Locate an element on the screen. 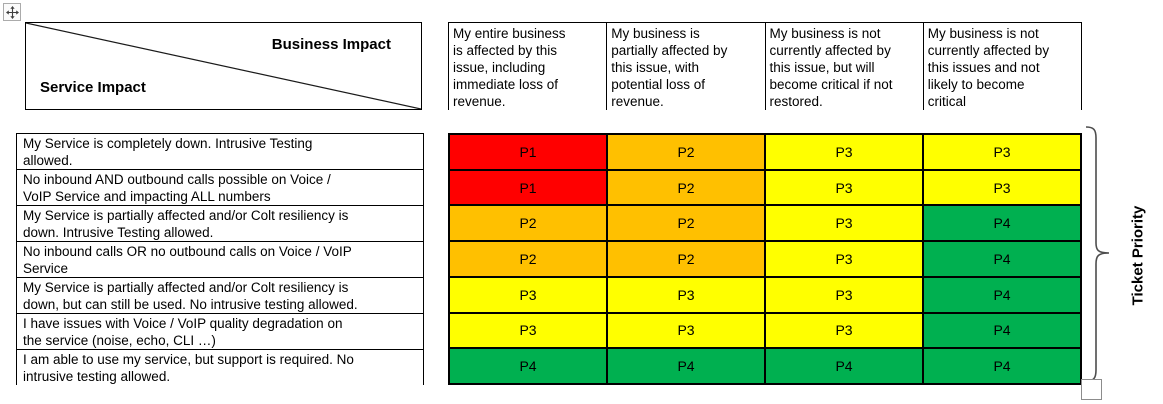 The height and width of the screenshot is (404, 1163). move-cross-icon is located at coordinates (12, 12).